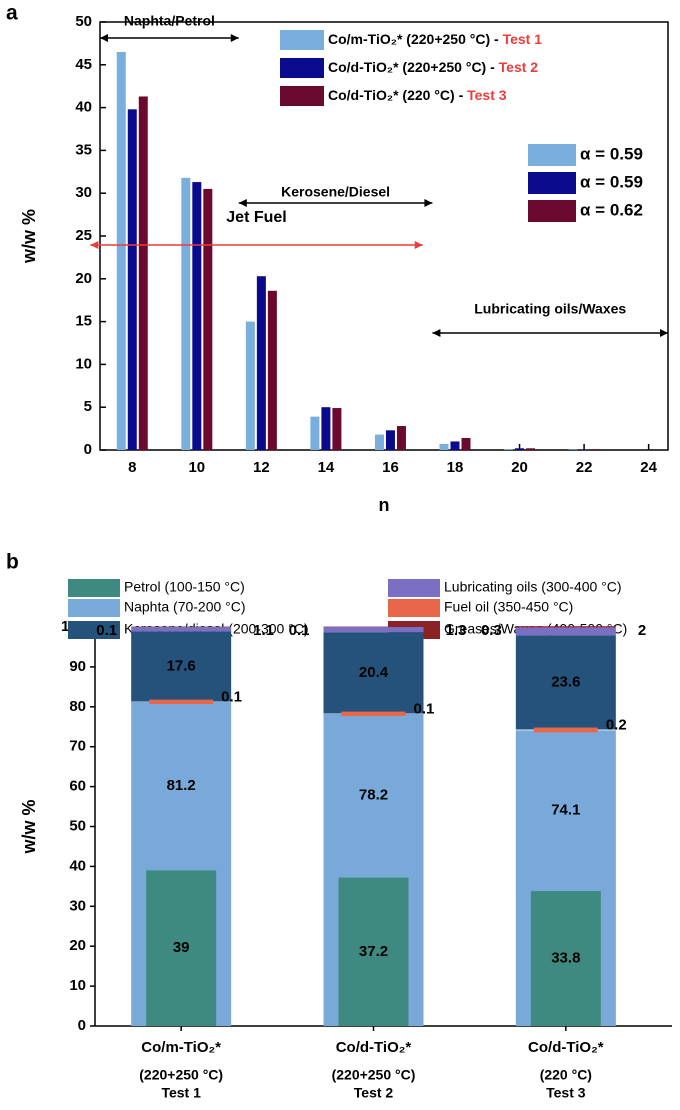 Image resolution: width=680 pixels, height=1110 pixels. I want to click on x-tick-label: 22, so click(584, 467).